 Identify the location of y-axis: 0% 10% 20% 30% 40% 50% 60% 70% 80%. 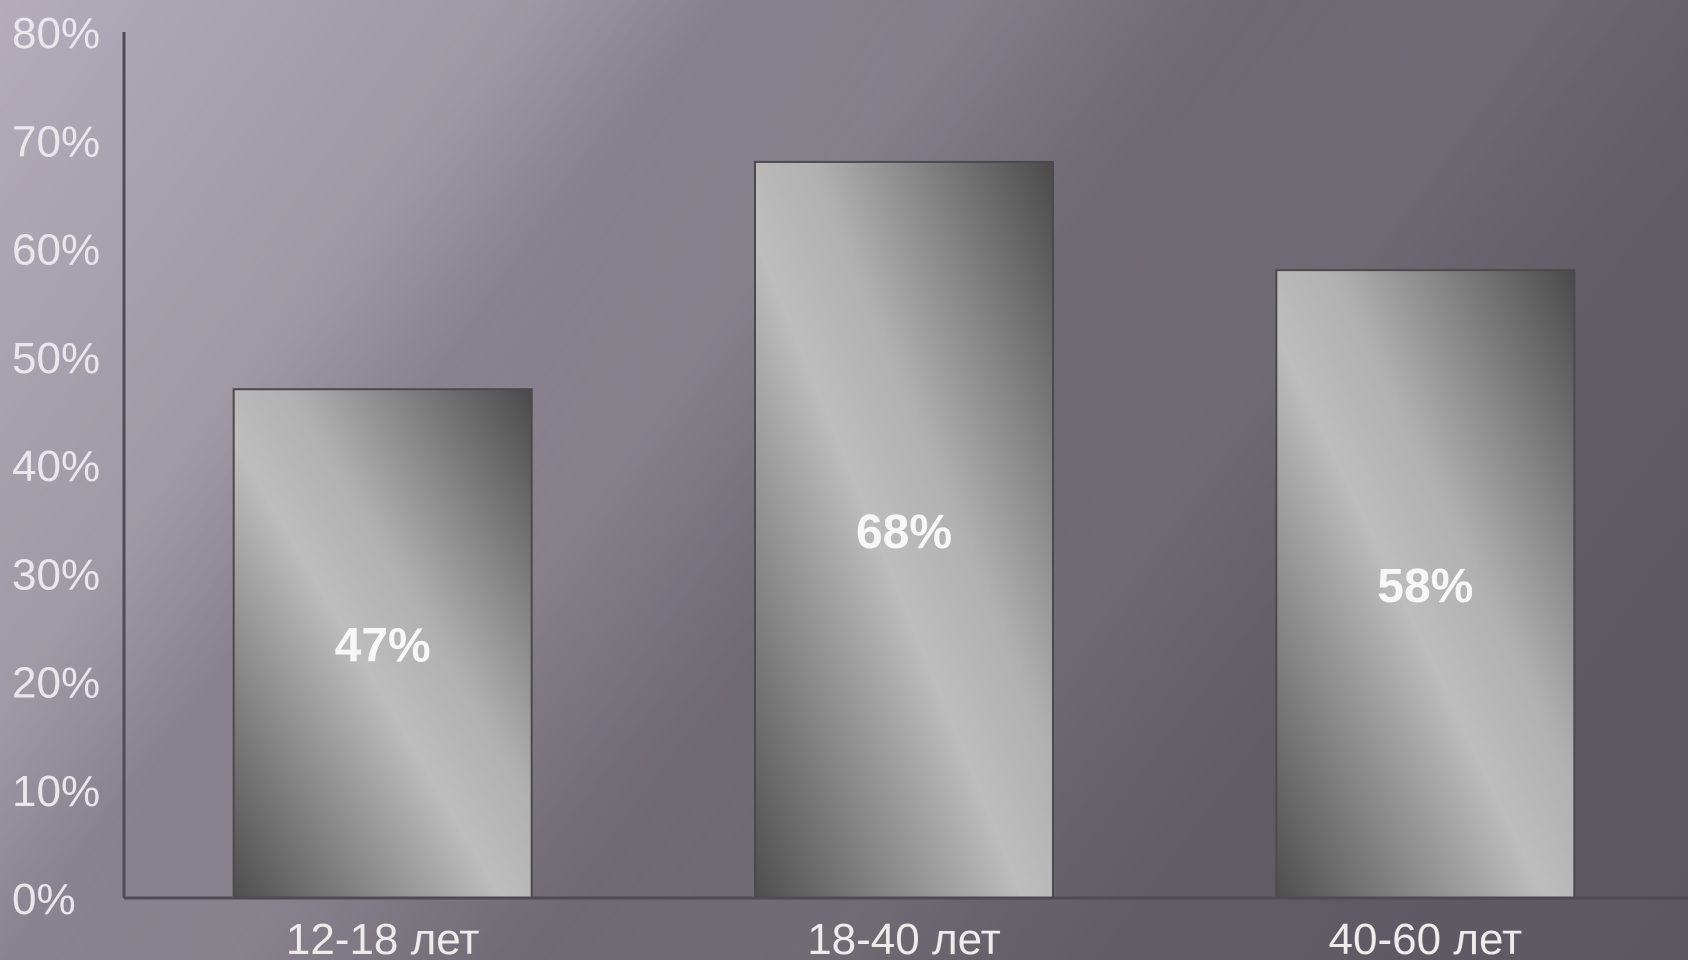
(69, 466).